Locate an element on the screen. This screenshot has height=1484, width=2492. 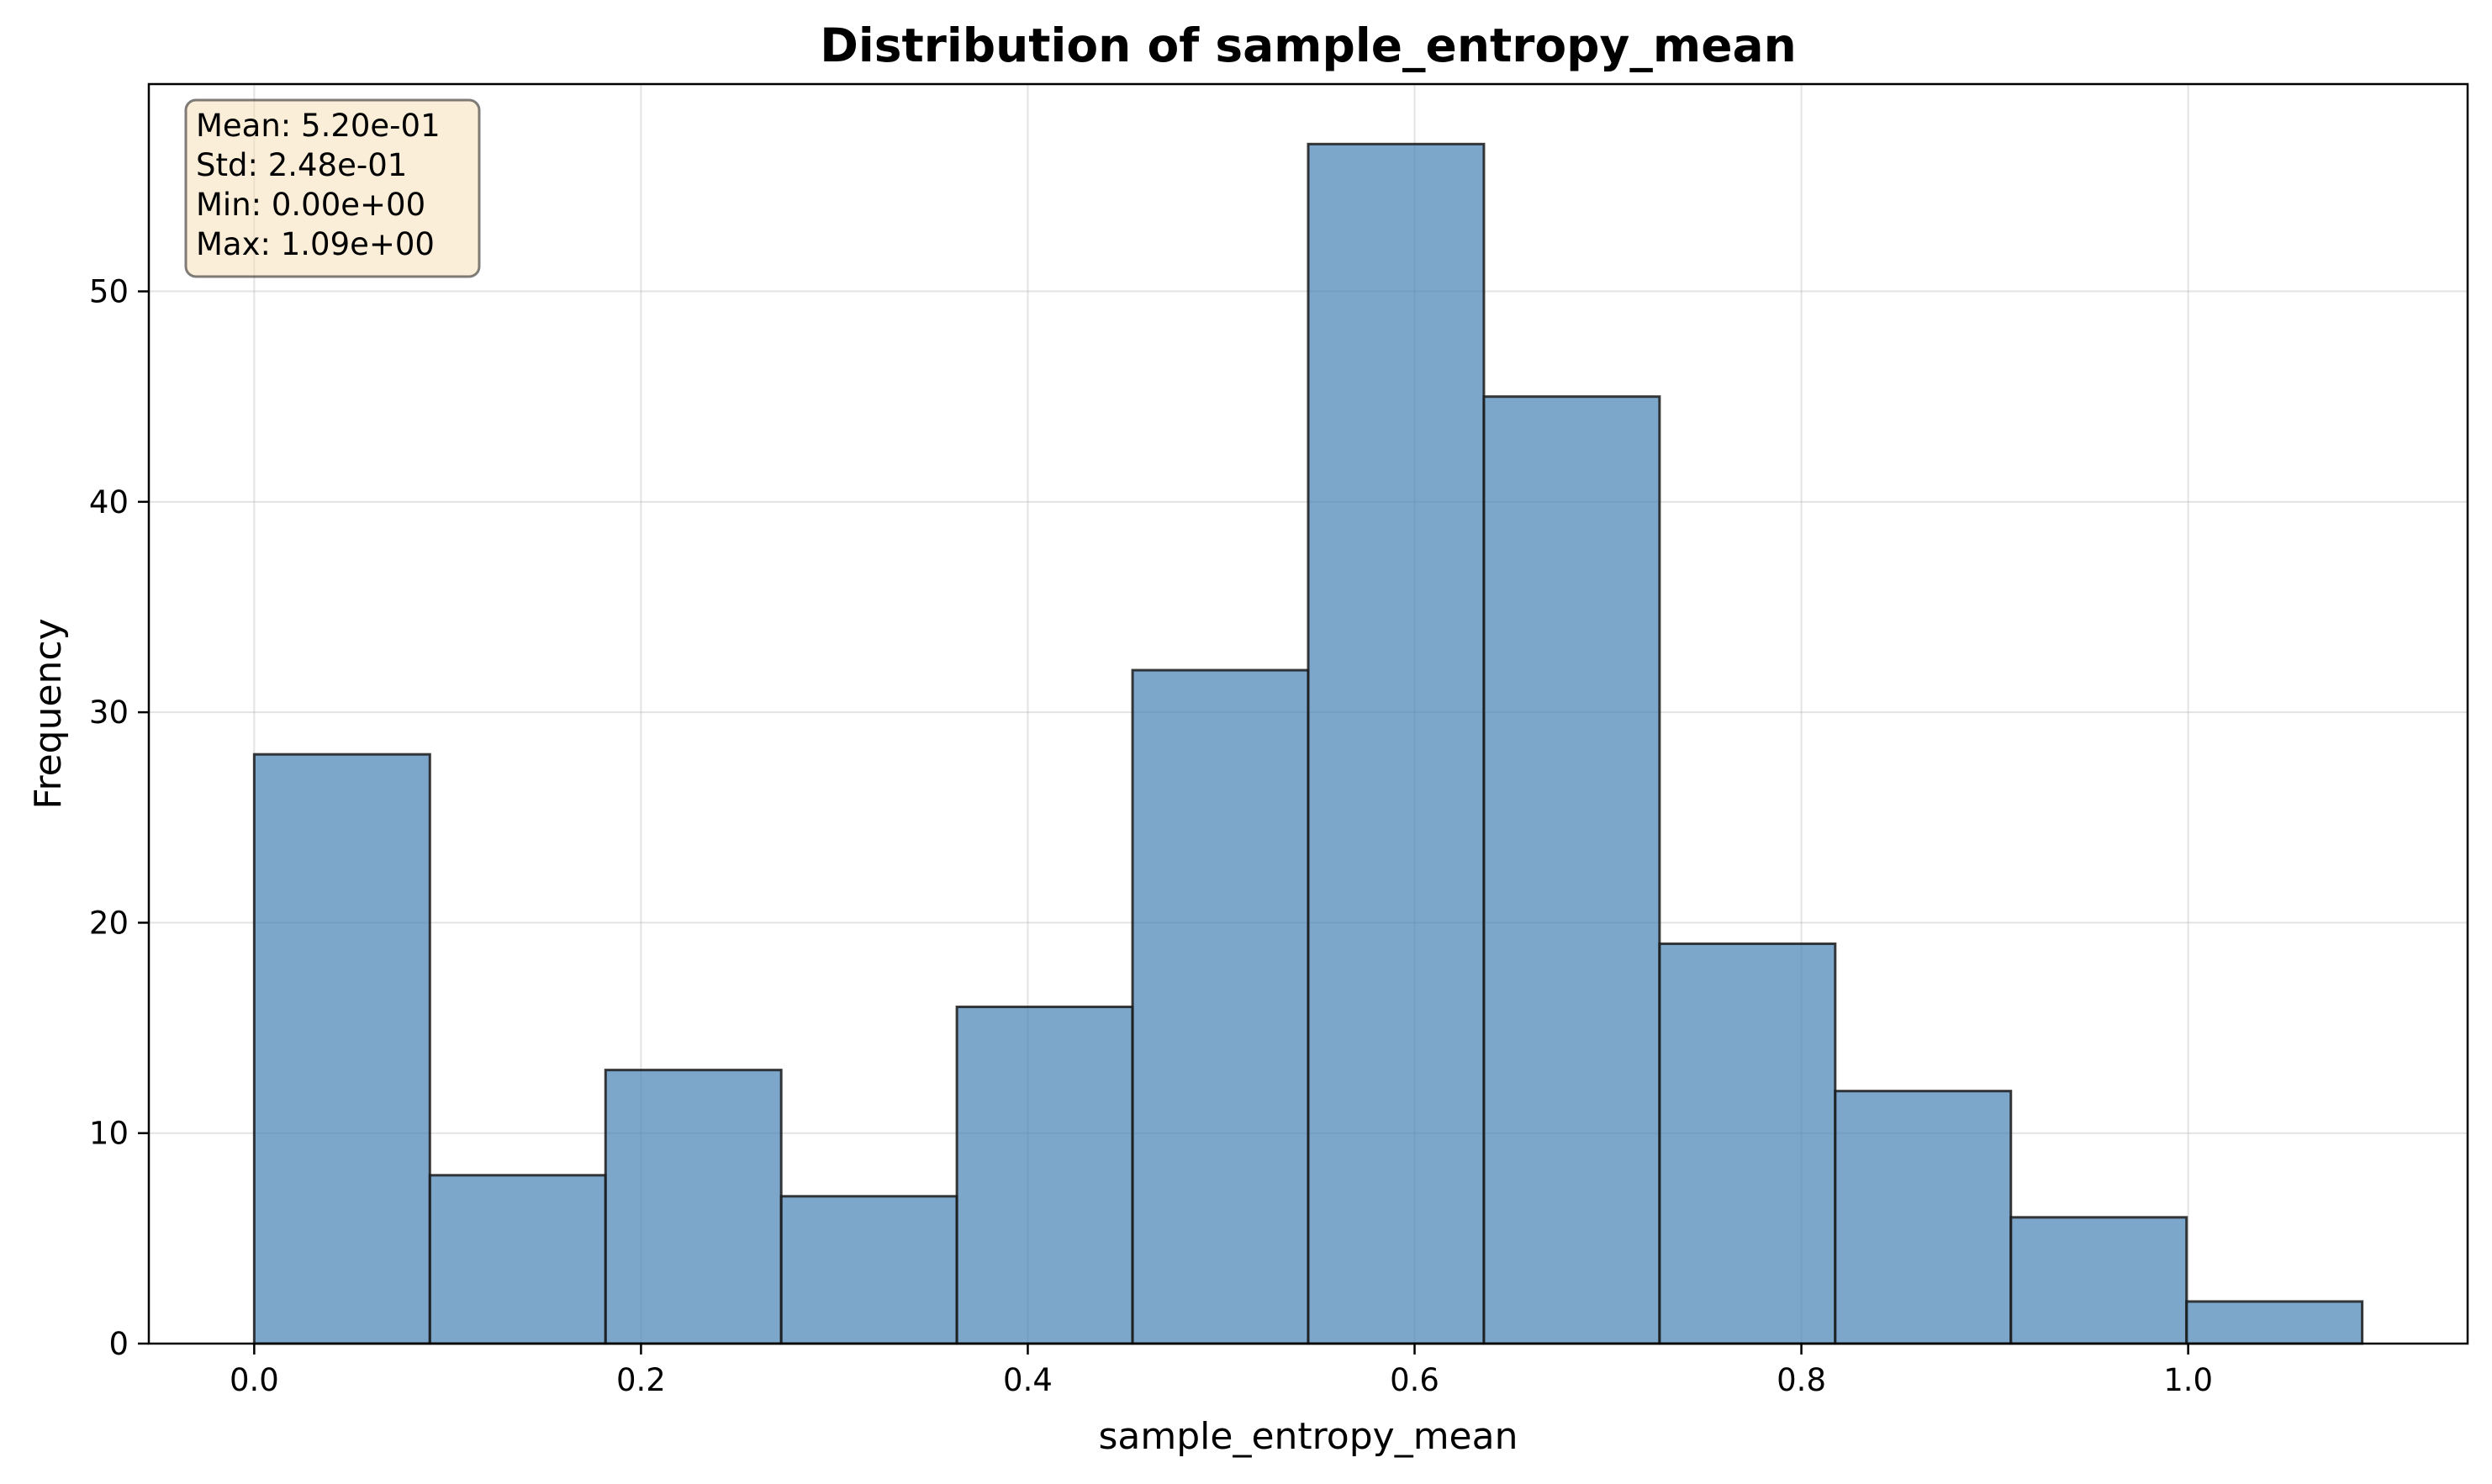
y-tick-label: 30 is located at coordinates (109, 712).